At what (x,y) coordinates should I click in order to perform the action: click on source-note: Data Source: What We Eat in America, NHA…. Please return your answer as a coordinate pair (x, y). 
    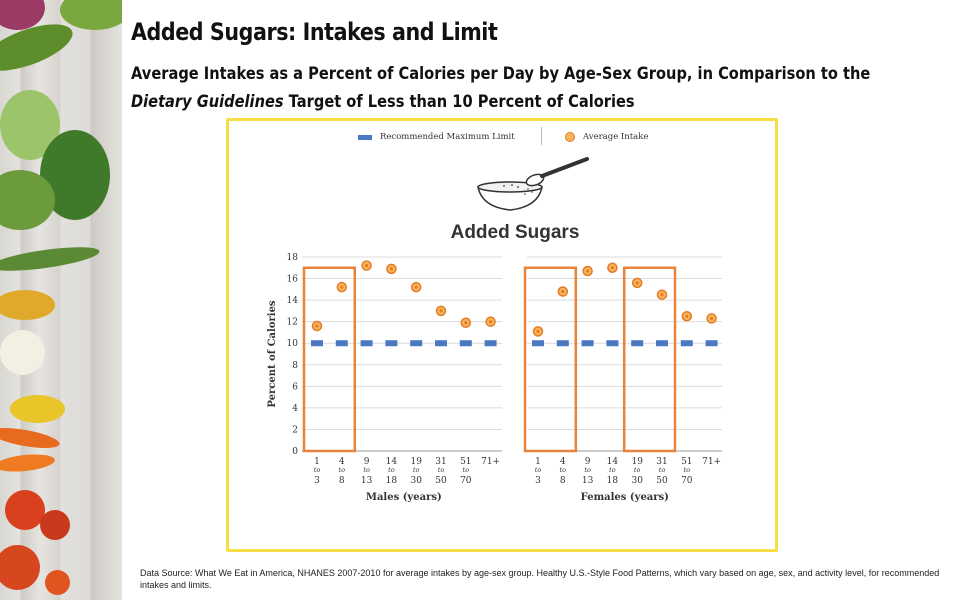
    Looking at the image, I should click on (540, 579).